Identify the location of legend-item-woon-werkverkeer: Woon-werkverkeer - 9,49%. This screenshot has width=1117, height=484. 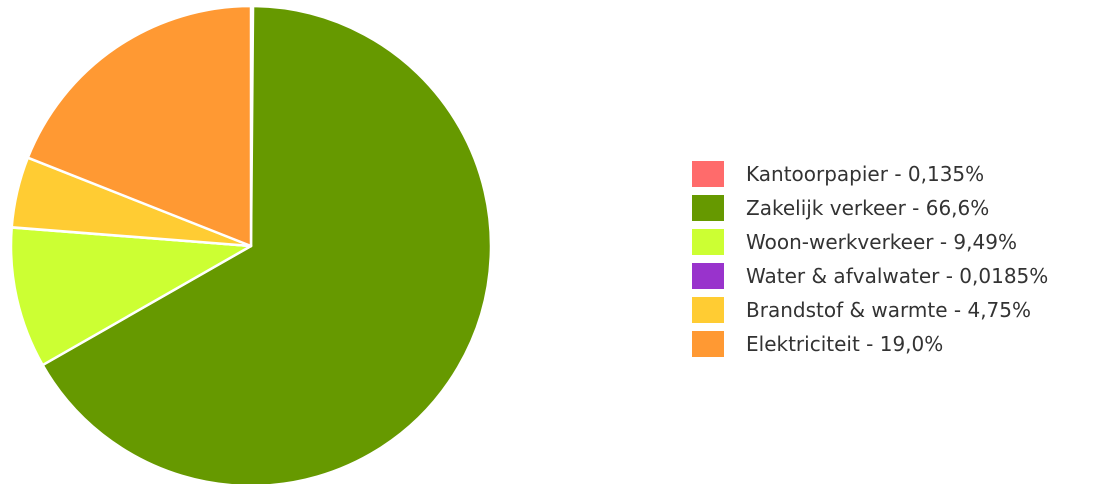
(870, 242).